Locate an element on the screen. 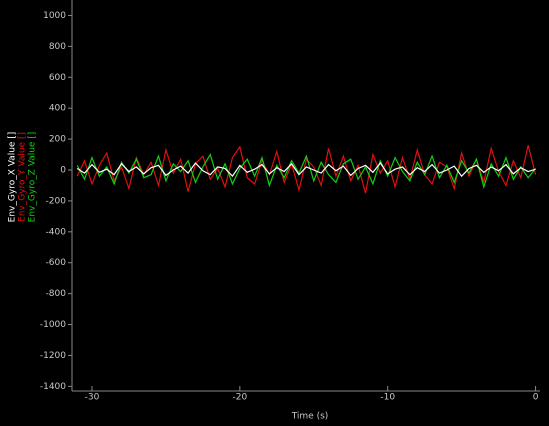 The height and width of the screenshot is (426, 549). y-tick-label: 800 is located at coordinates (57, 47).